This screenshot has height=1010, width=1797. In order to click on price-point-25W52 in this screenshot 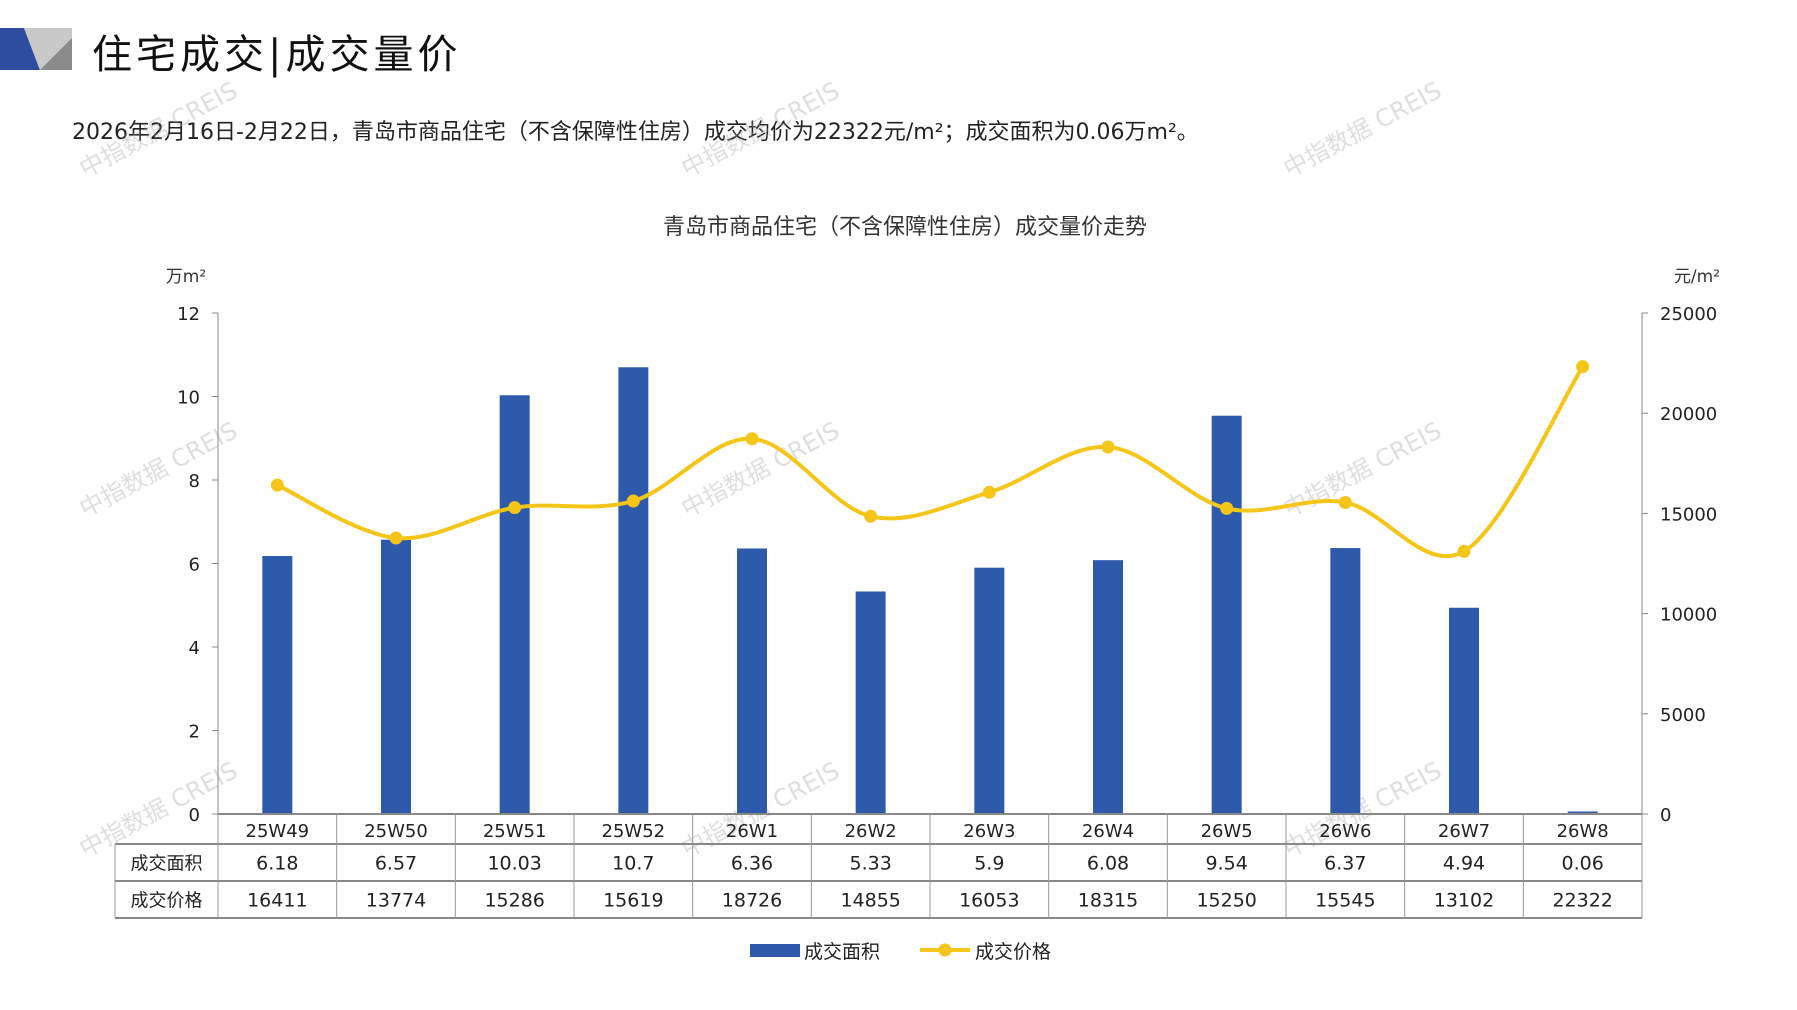, I will do `click(633, 501)`.